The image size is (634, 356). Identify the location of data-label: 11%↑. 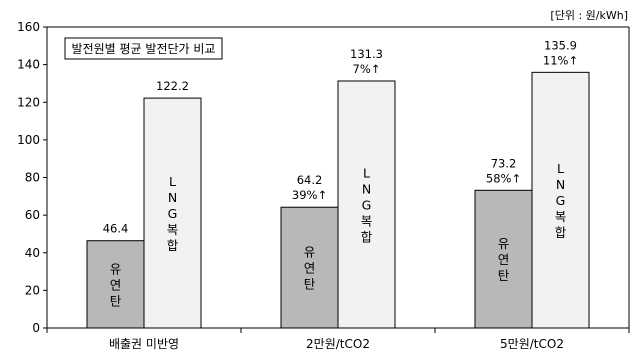
(560, 60).